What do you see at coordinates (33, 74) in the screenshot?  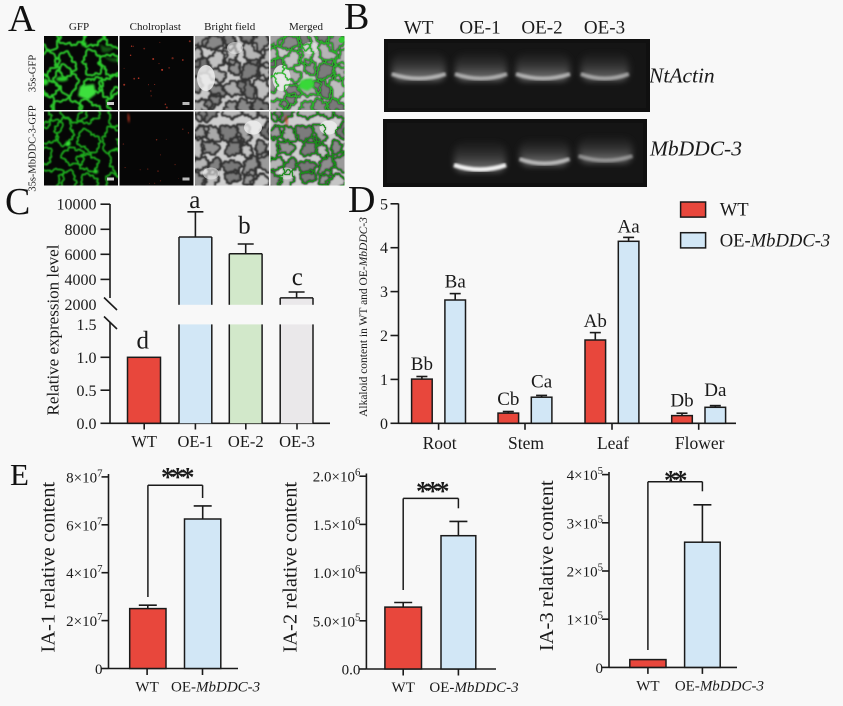 I see `svg-text: 35s-GFP` at bounding box center [33, 74].